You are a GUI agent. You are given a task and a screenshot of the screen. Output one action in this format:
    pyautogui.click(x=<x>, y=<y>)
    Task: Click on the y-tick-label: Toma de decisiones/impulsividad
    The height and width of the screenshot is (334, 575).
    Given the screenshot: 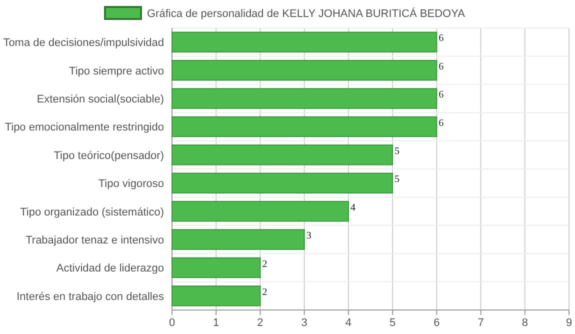 What is the action you would take?
    pyautogui.click(x=83, y=43)
    